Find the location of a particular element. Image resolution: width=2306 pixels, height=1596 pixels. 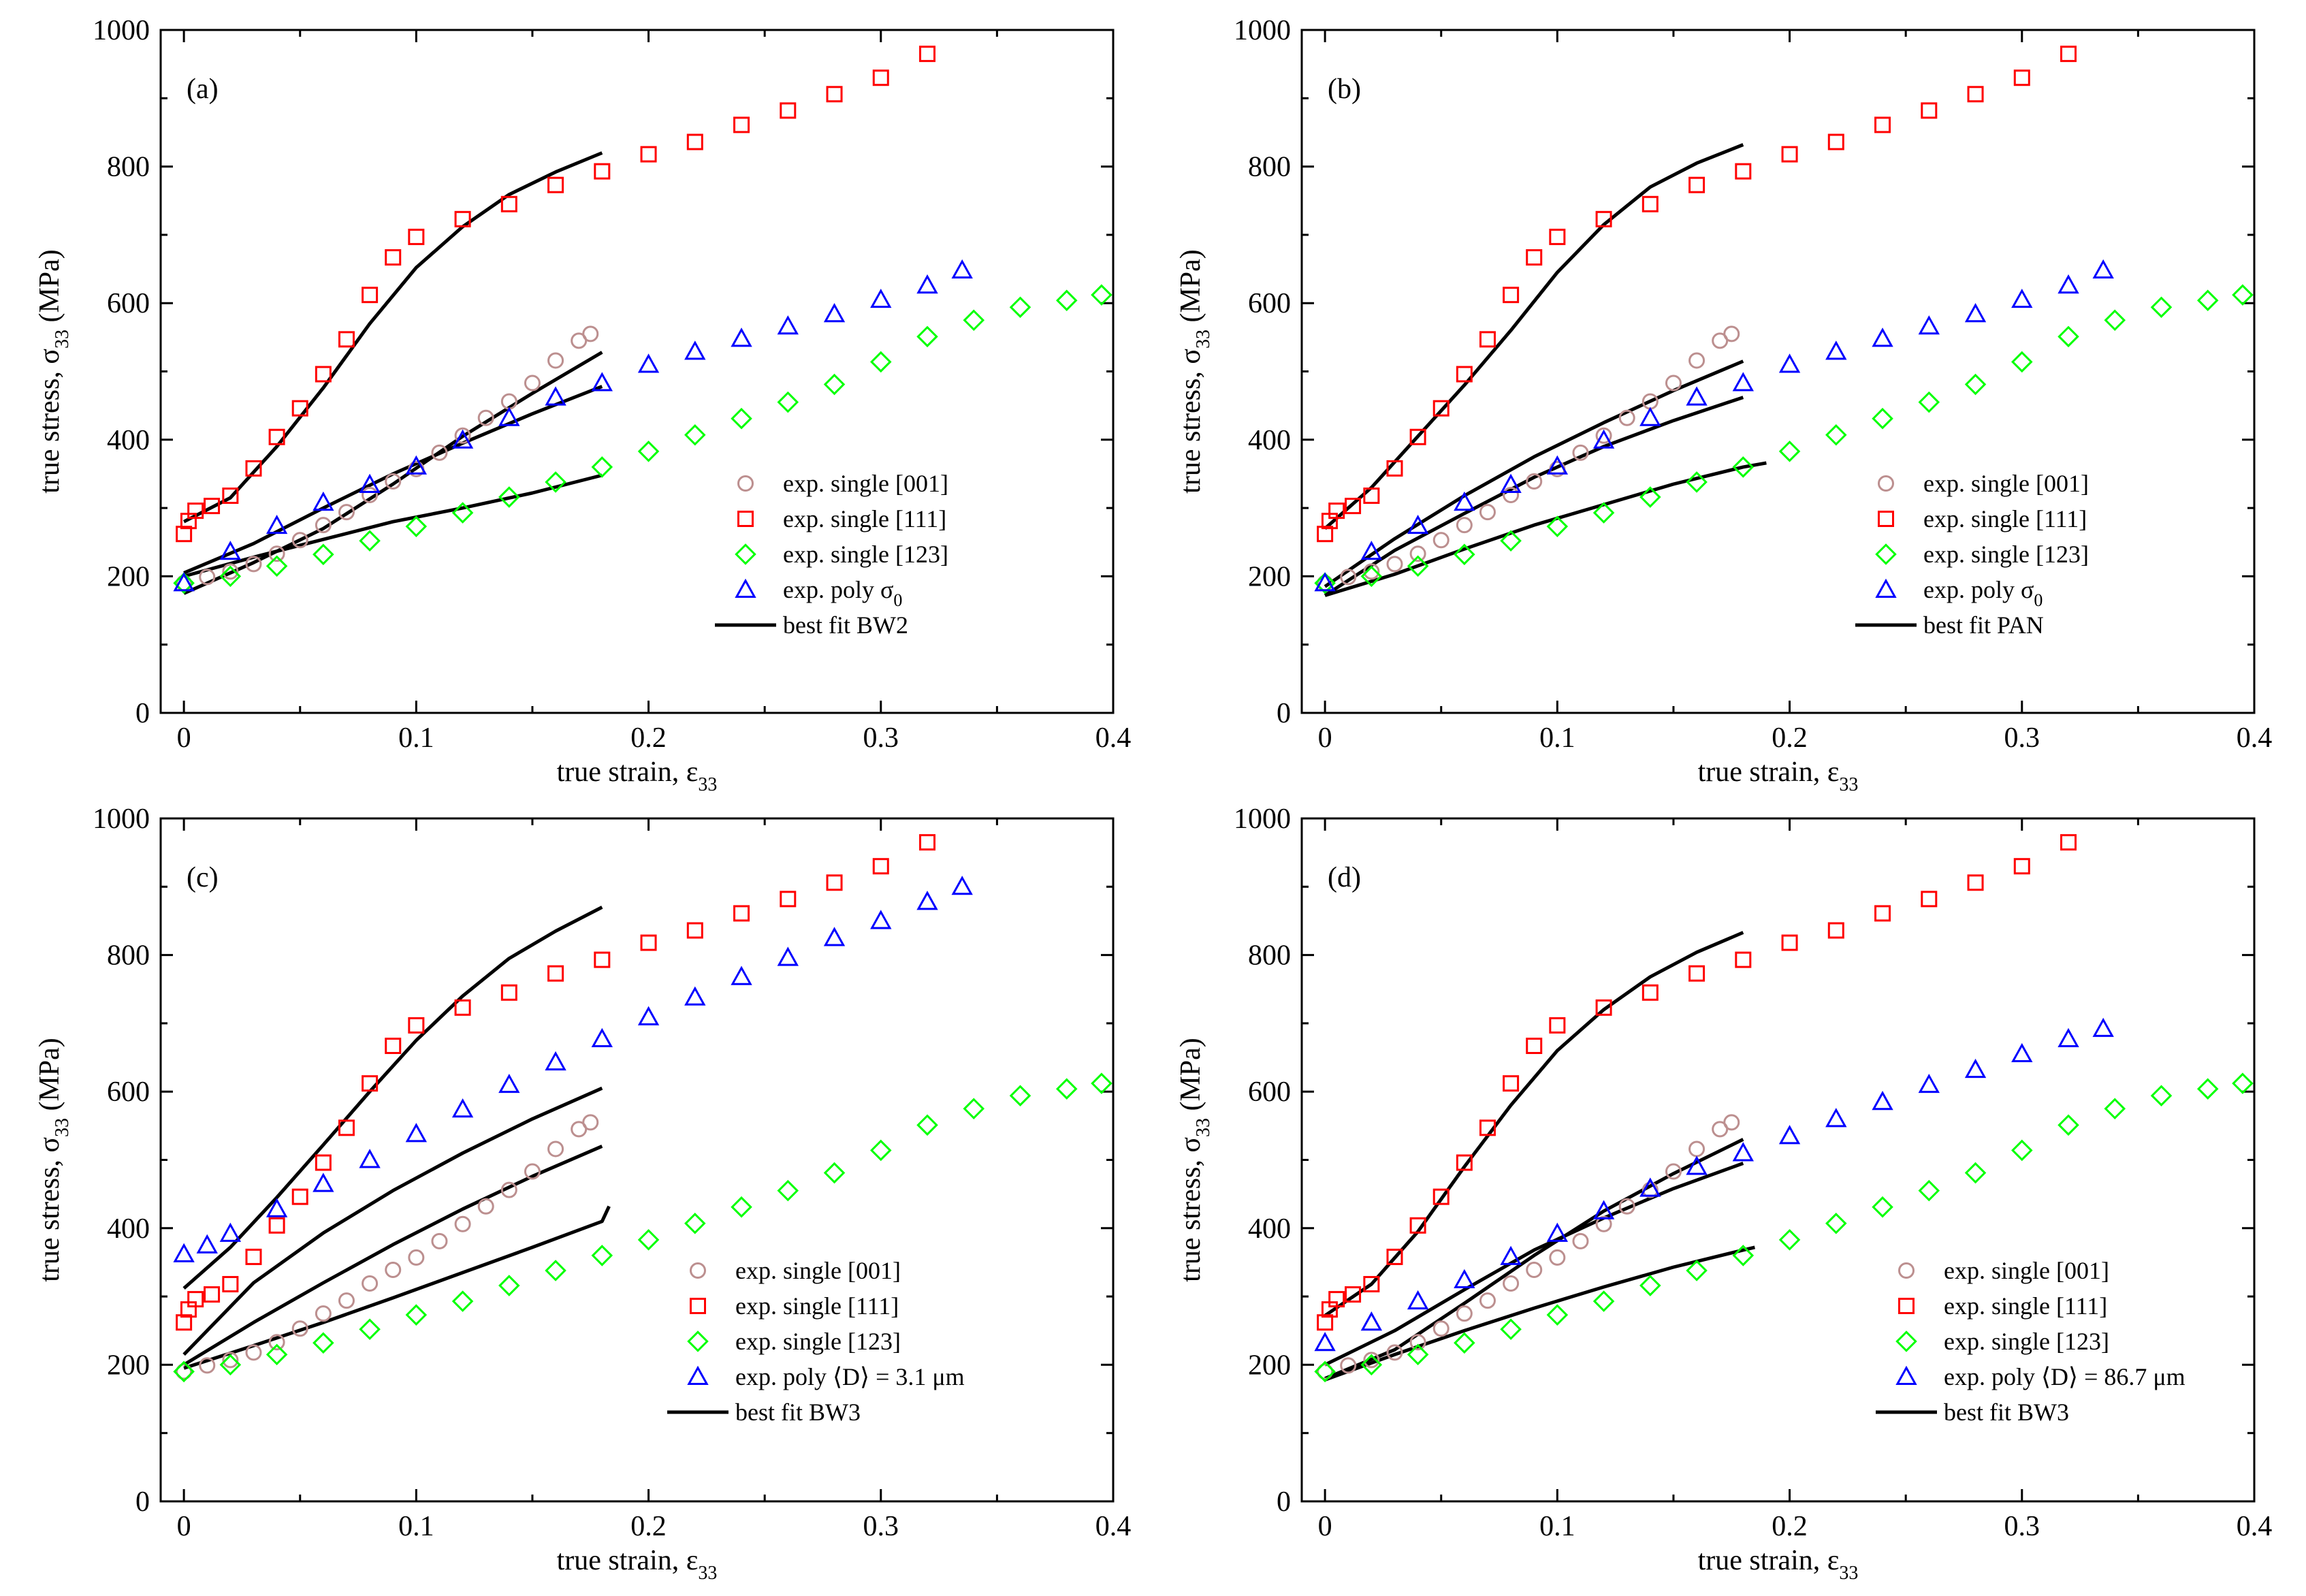

legend-label: exp. single [111] is located at coordinates (865, 518).